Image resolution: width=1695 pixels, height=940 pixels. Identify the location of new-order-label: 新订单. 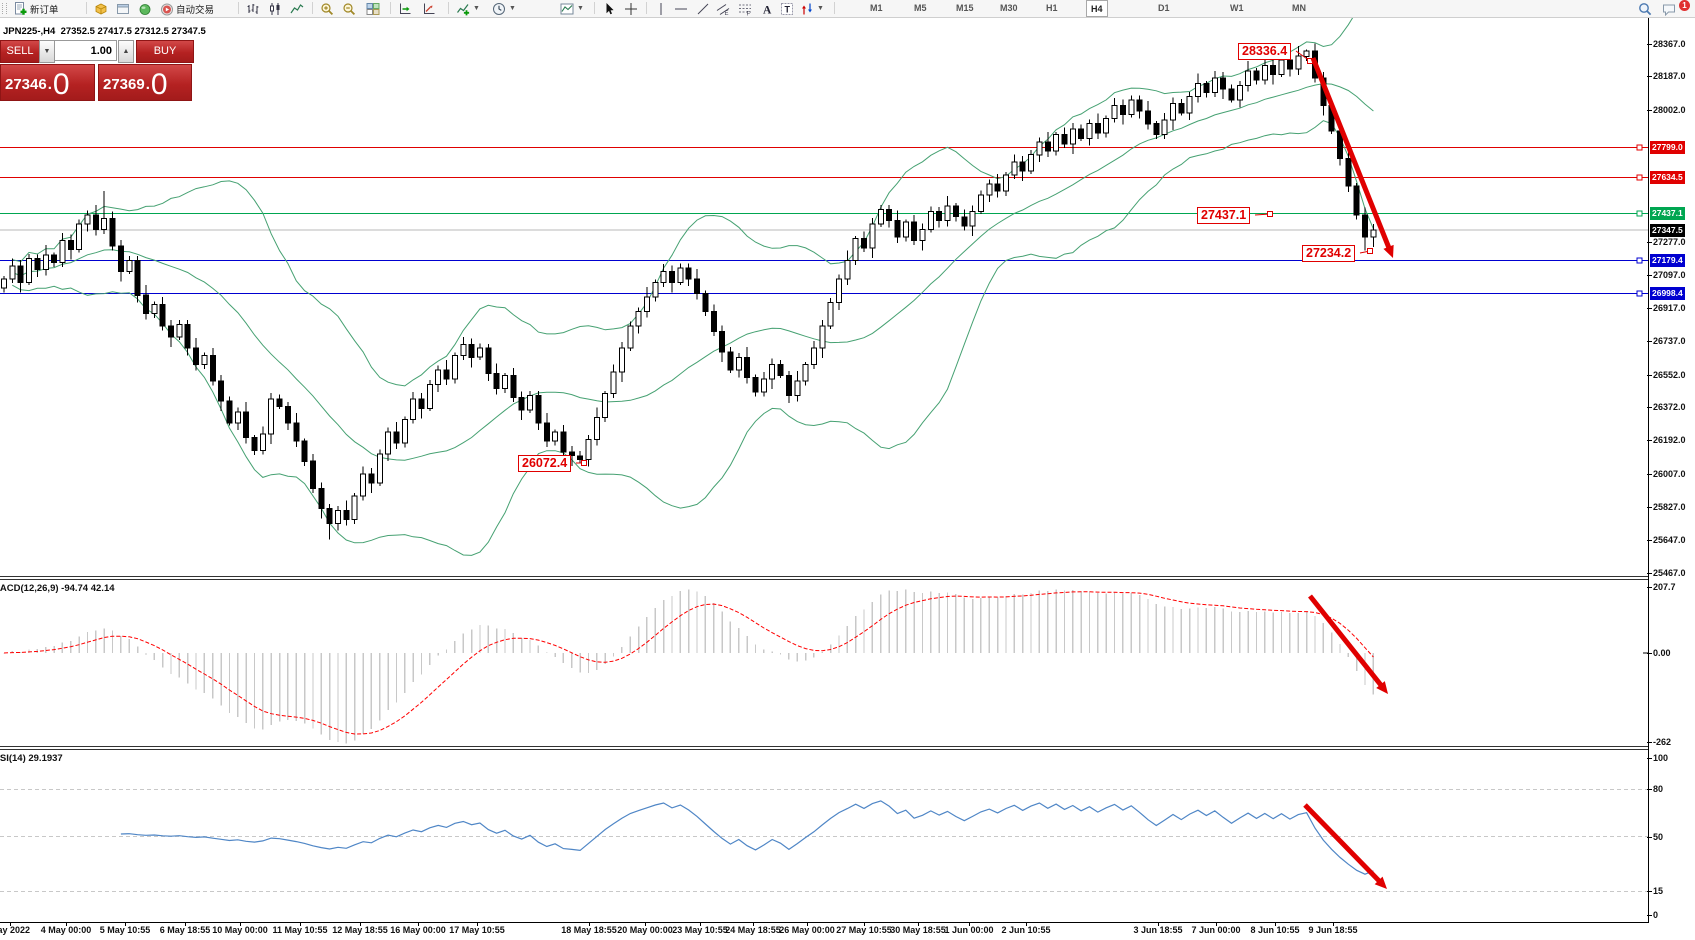
(44, 10).